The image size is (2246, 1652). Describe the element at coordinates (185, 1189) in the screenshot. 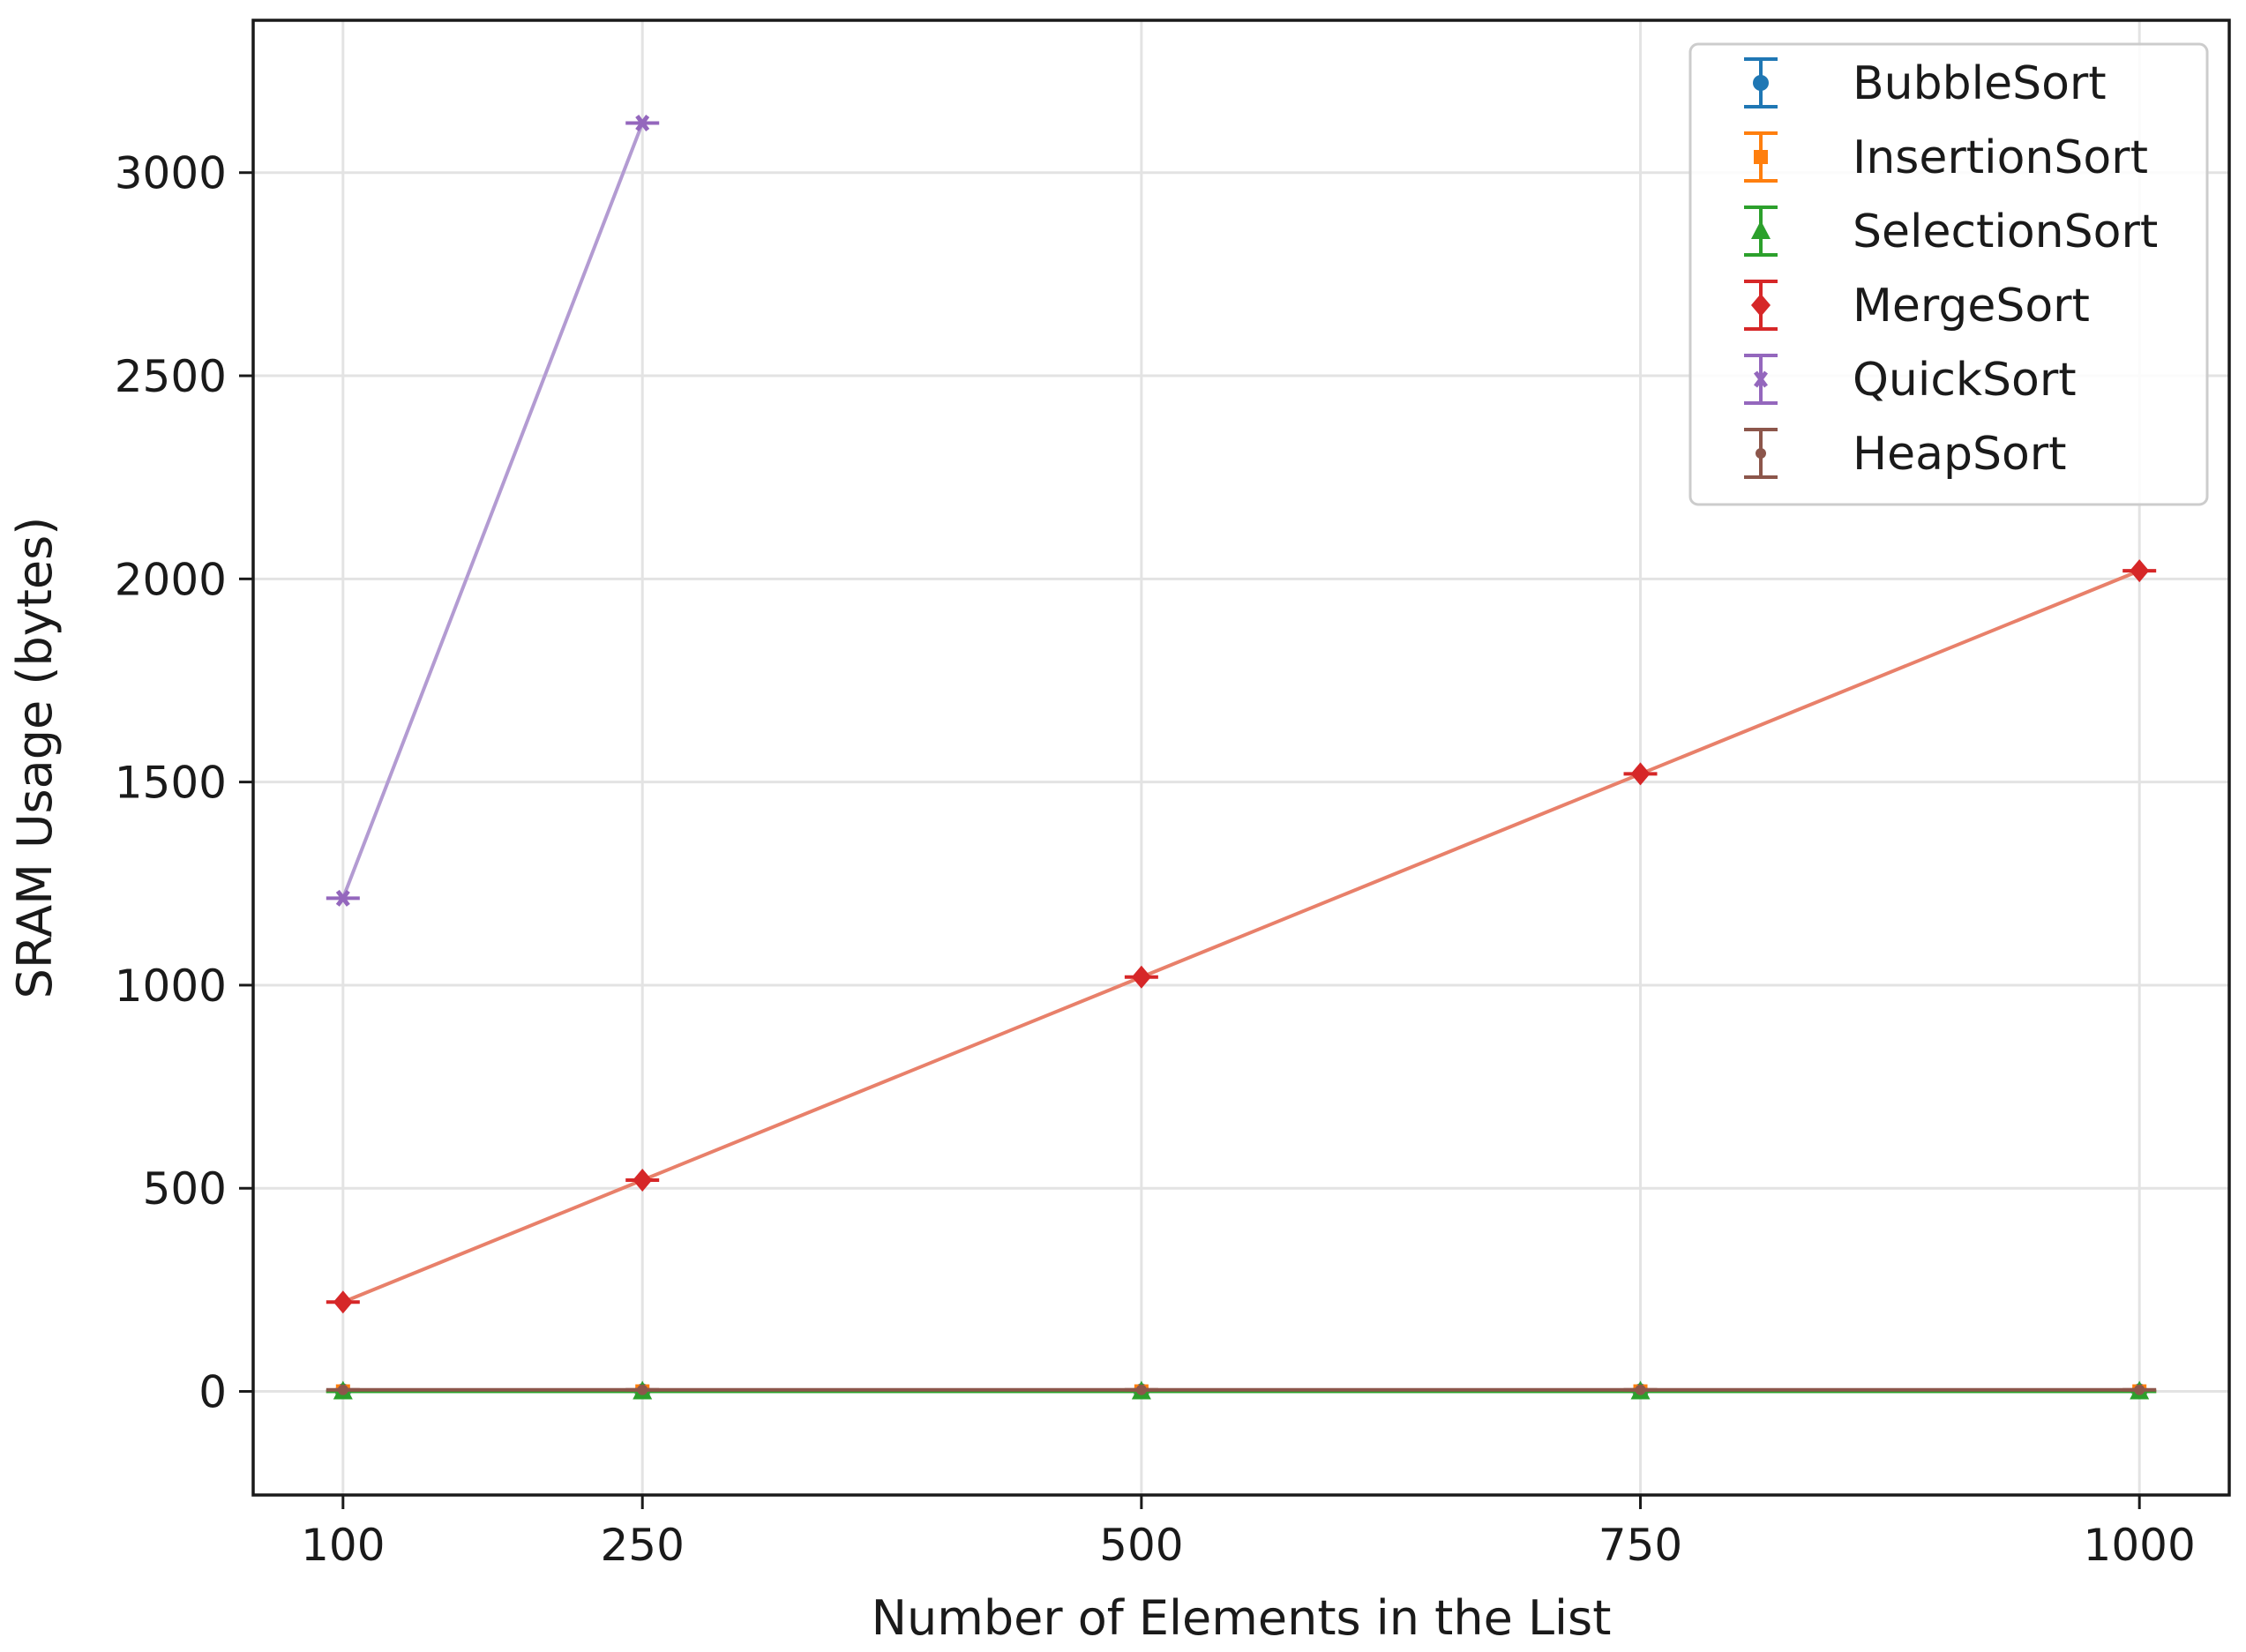

I see `y-tick-label: 500` at that location.